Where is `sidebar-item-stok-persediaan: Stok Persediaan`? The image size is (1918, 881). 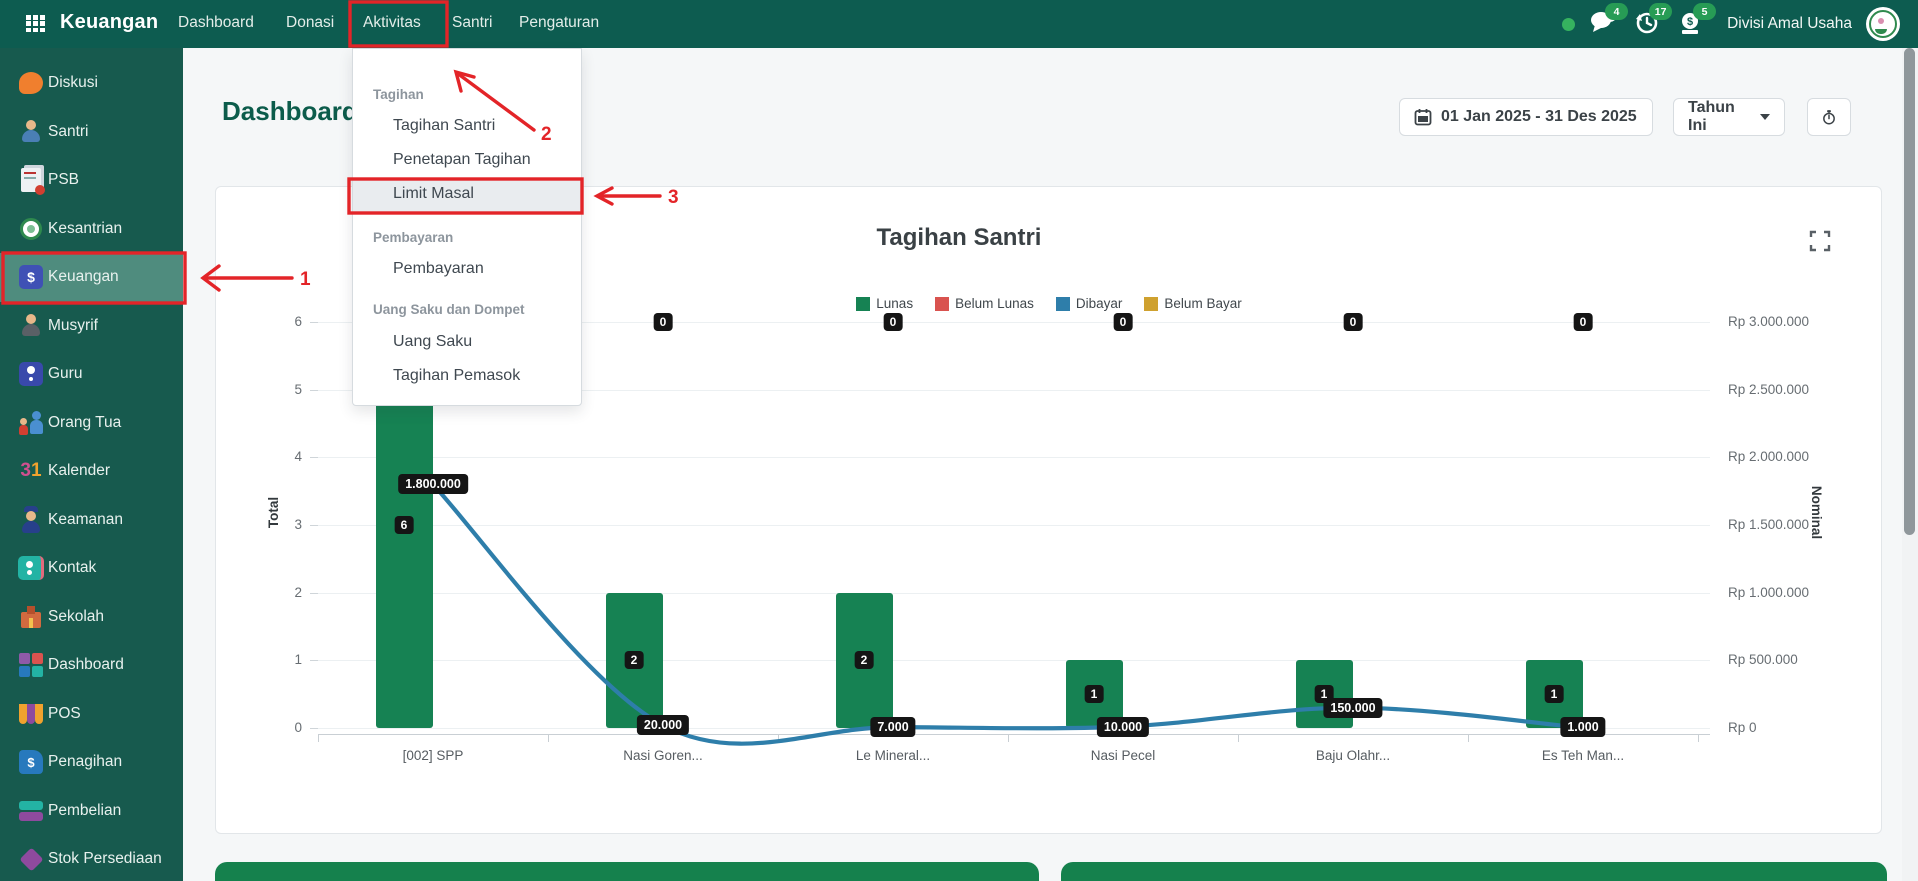
sidebar-item-stok-persediaan: Stok Persediaan is located at coordinates (91, 858).